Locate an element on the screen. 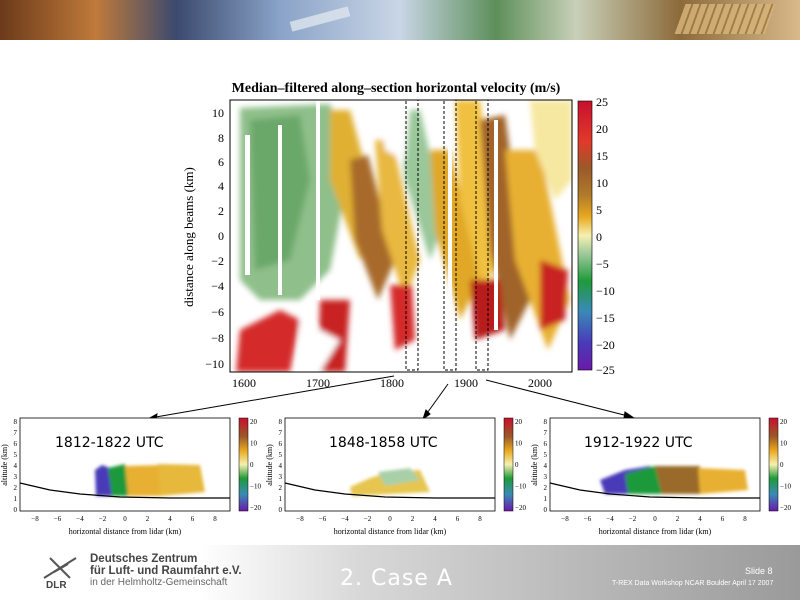 Image resolution: width=800 pixels, height=600 pixels. main-x-tick: 1600 is located at coordinates (244, 383).